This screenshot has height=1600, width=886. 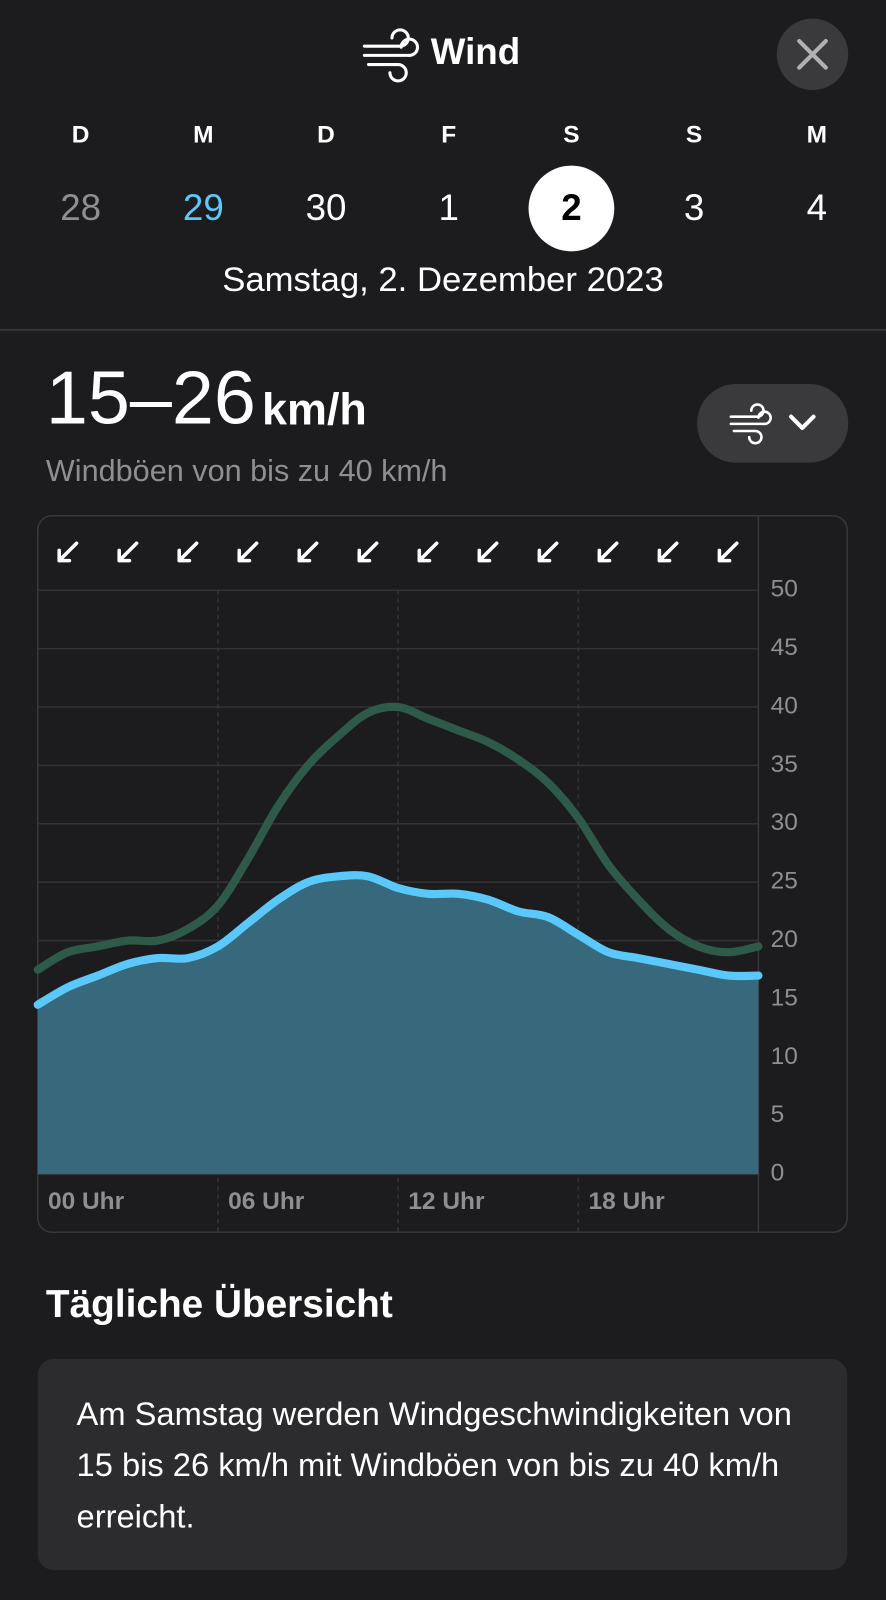 I want to click on header-title: Wind, so click(x=475, y=51).